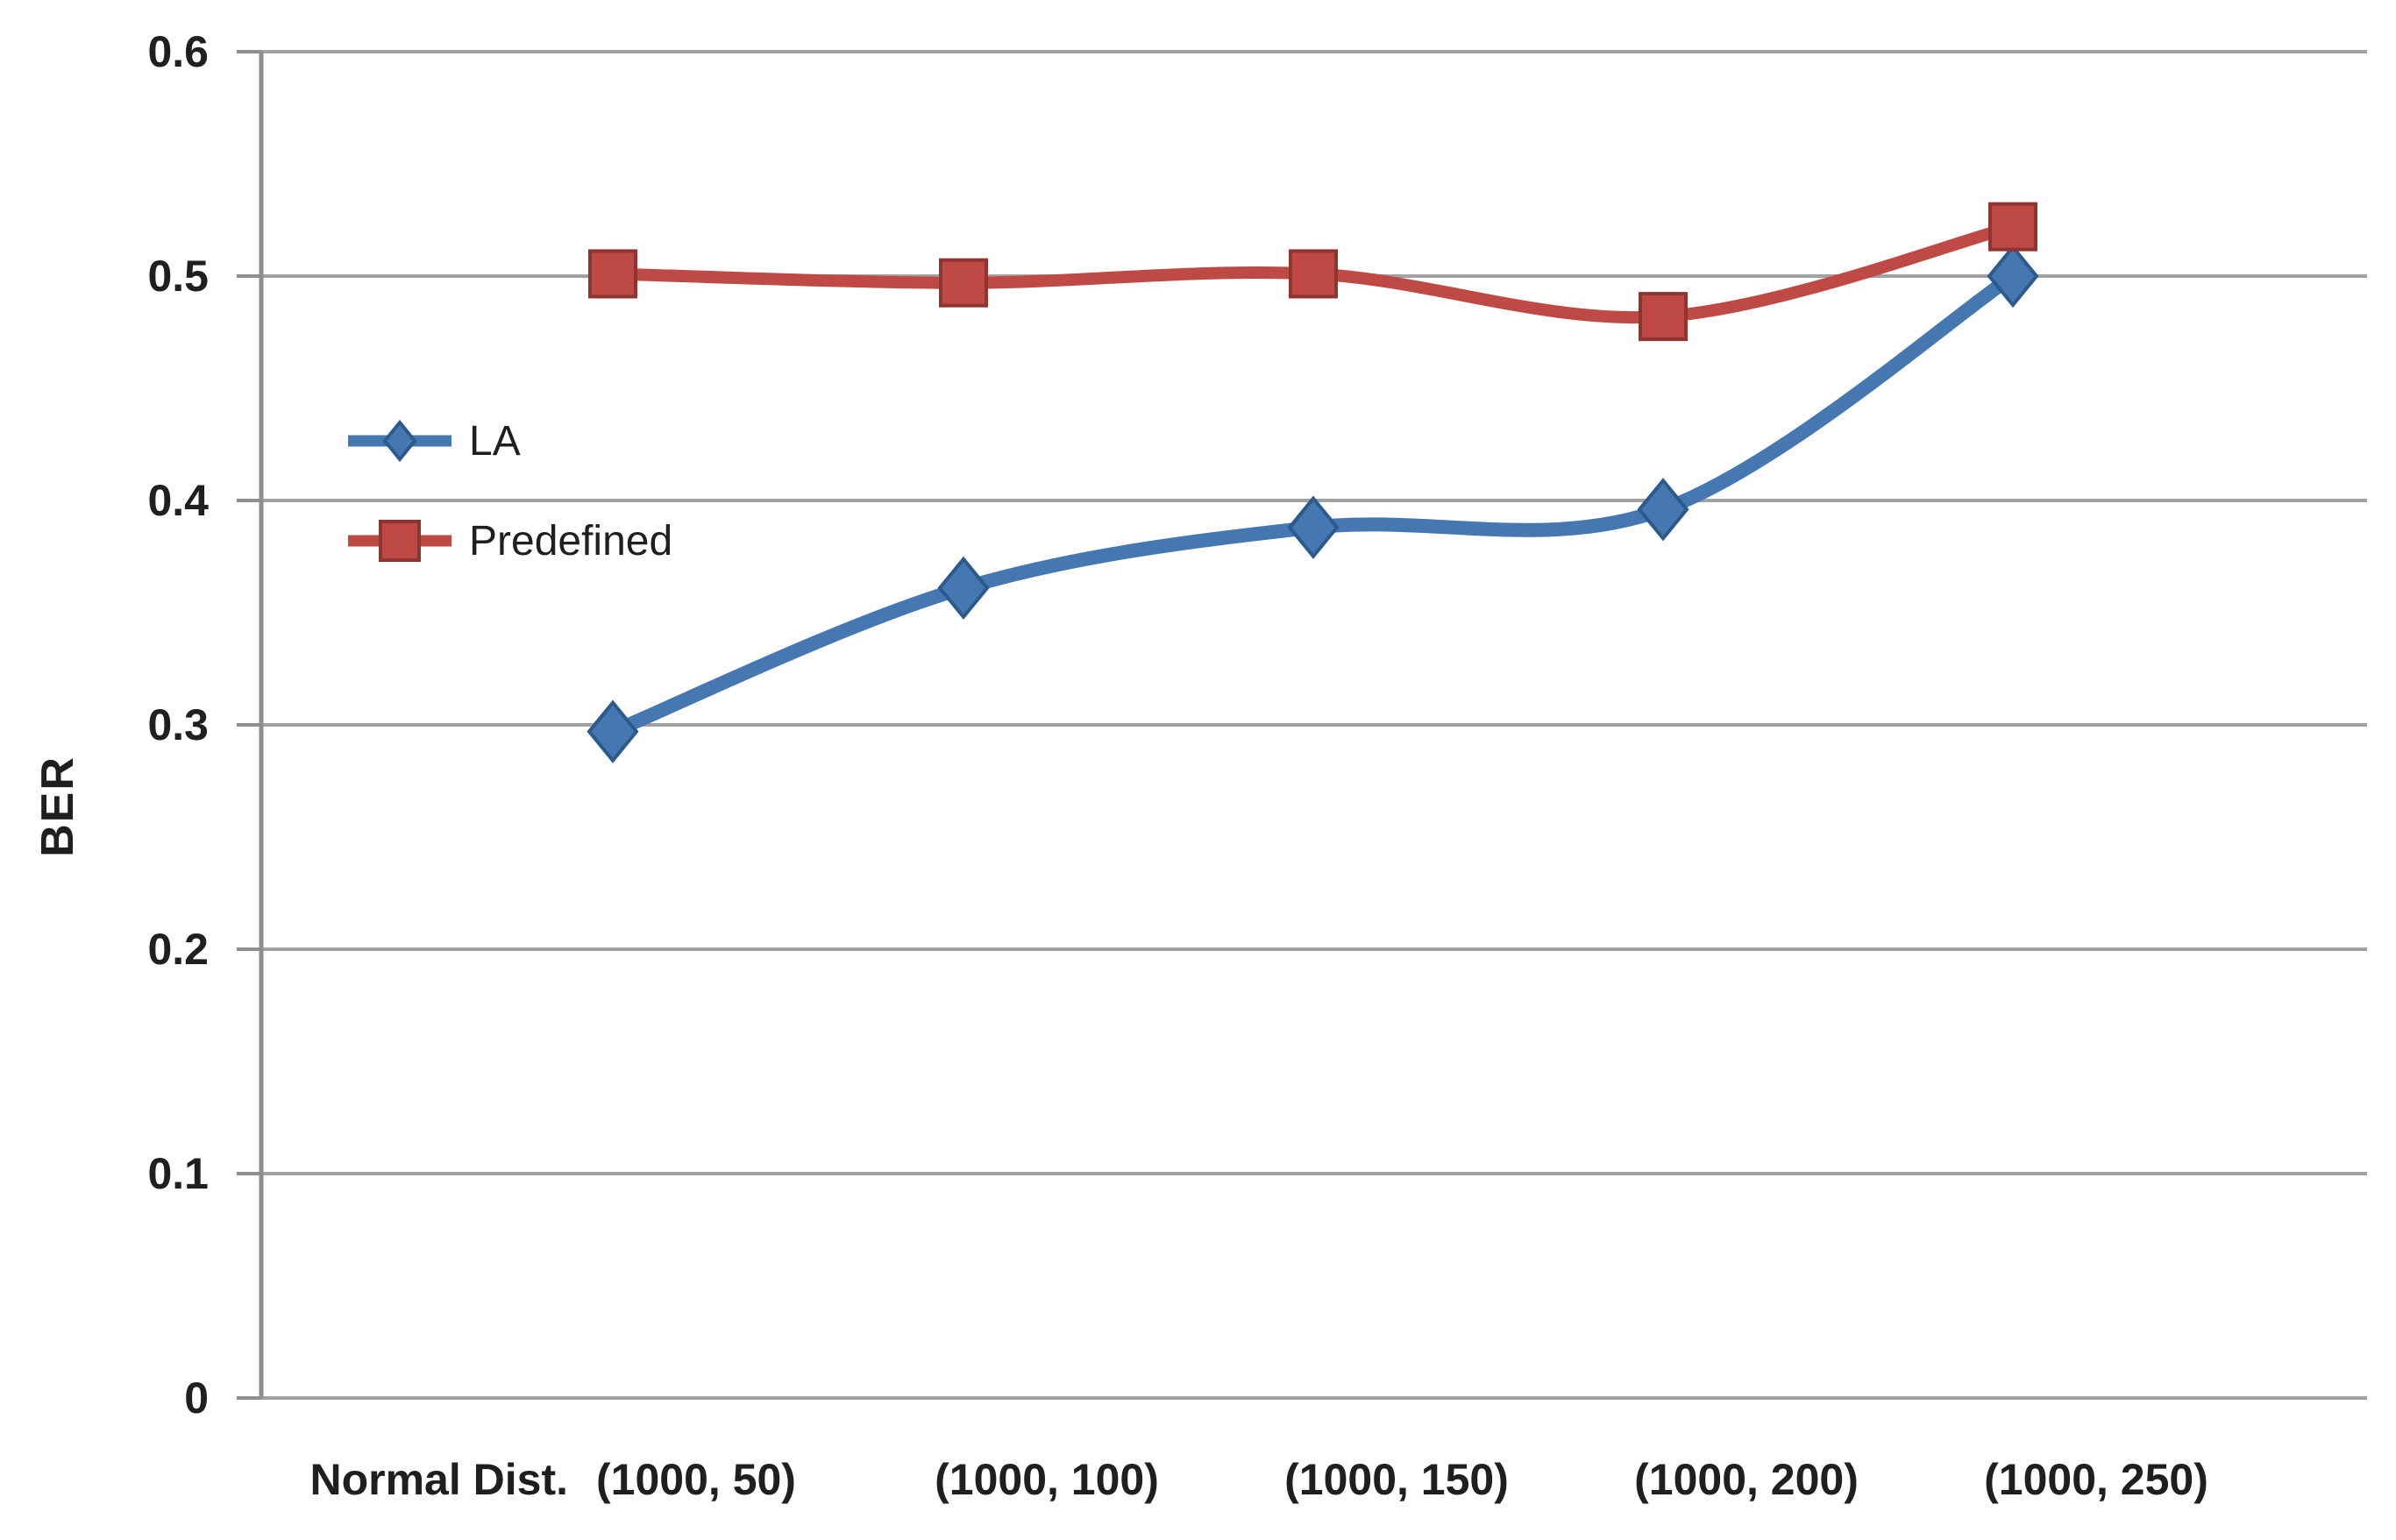 This screenshot has width=2396, height=1540. What do you see at coordinates (178, 1173) in the screenshot?
I see `y-tick-label: 0.1` at bounding box center [178, 1173].